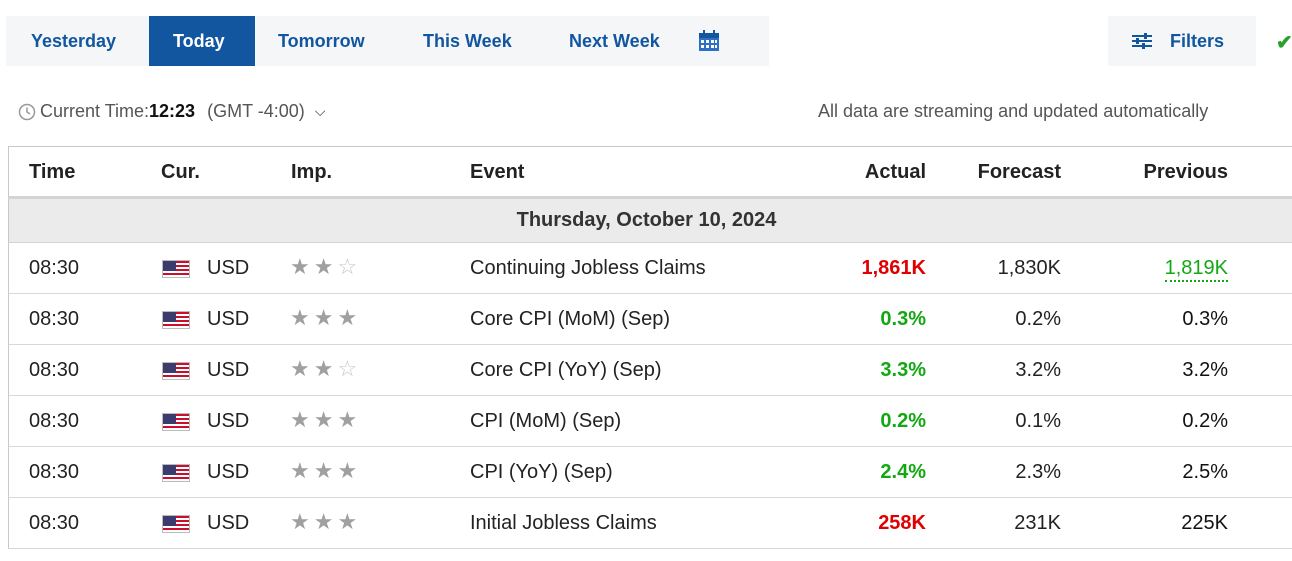 This screenshot has height=561, width=1292. Describe the element at coordinates (1037, 523) in the screenshot. I see `row-forecast: 231K` at that location.